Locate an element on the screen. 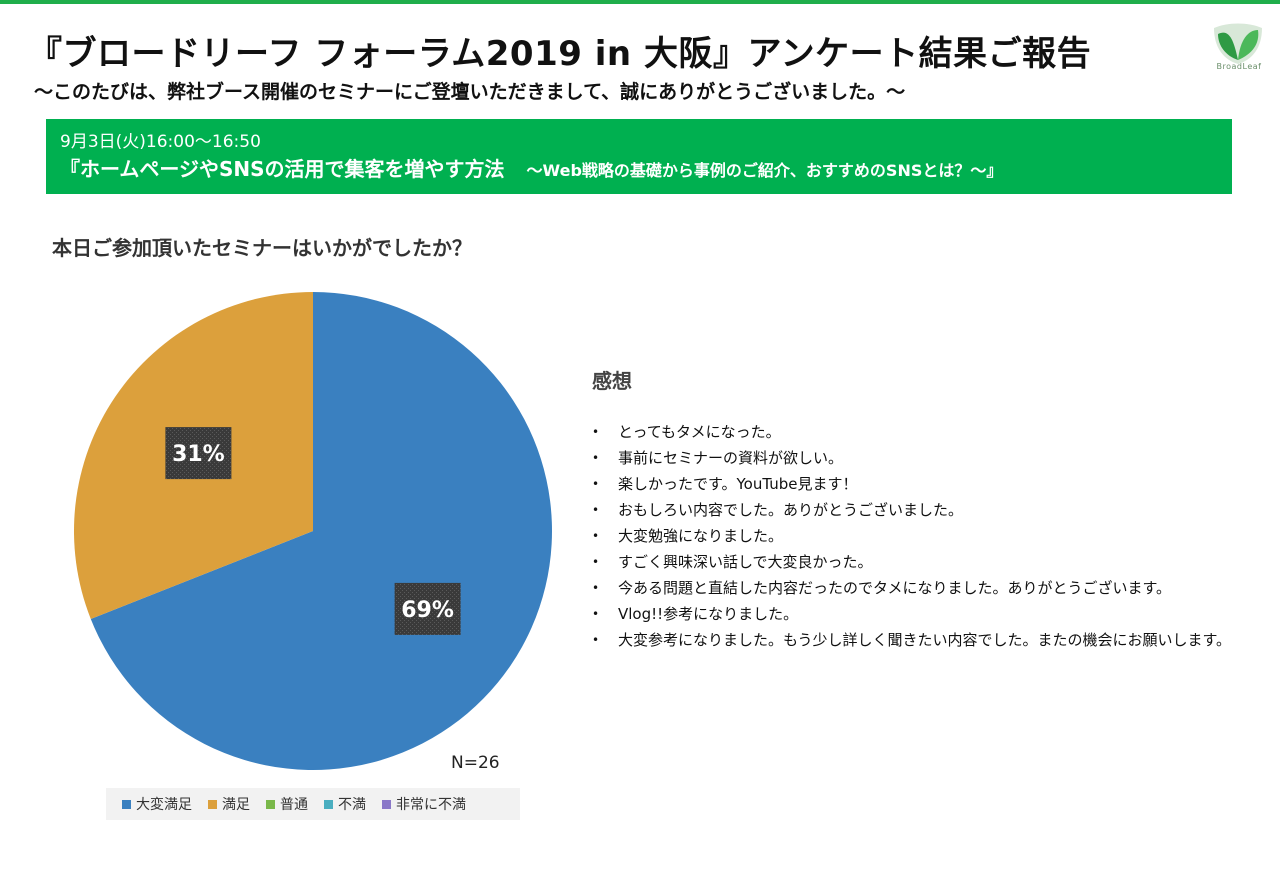 The image size is (1280, 884). legend-item-4: 不満 is located at coordinates (345, 804).